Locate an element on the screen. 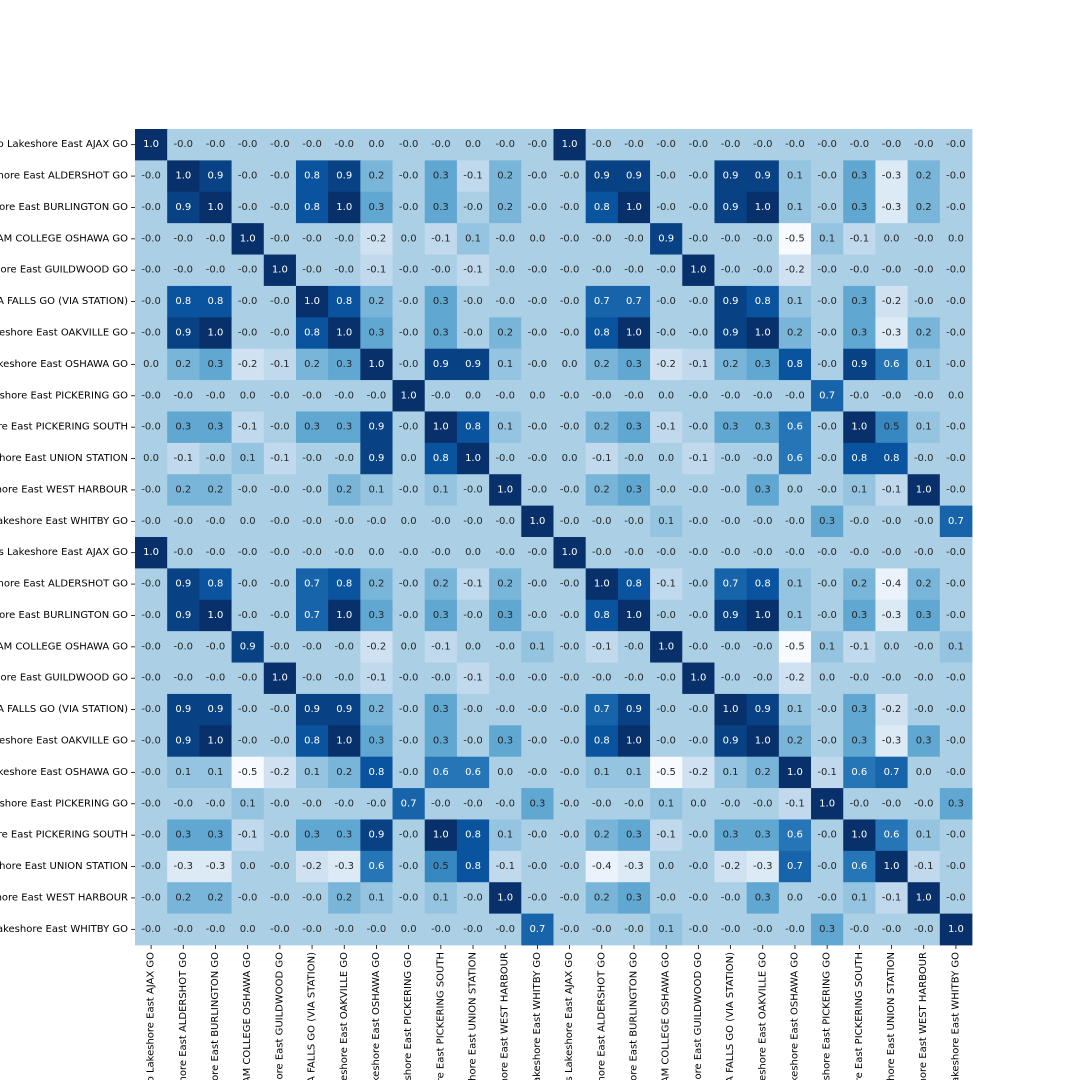 Image resolution: width=1080 pixels, height=1080 pixels. cell-value-r20-c7: 0.8 is located at coordinates (376, 772).